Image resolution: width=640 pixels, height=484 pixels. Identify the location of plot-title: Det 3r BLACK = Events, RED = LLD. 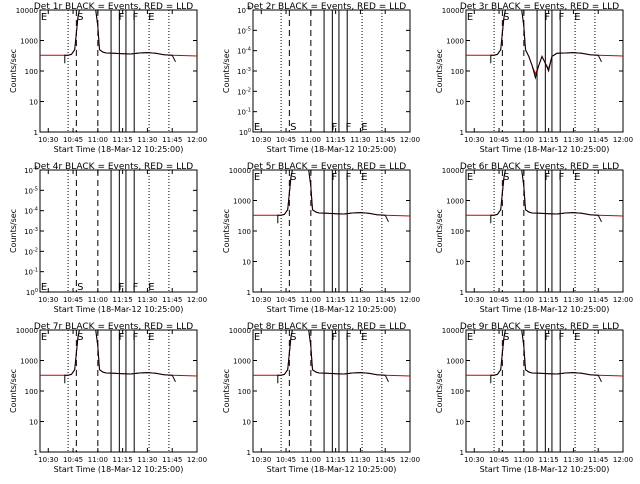
(539, 7).